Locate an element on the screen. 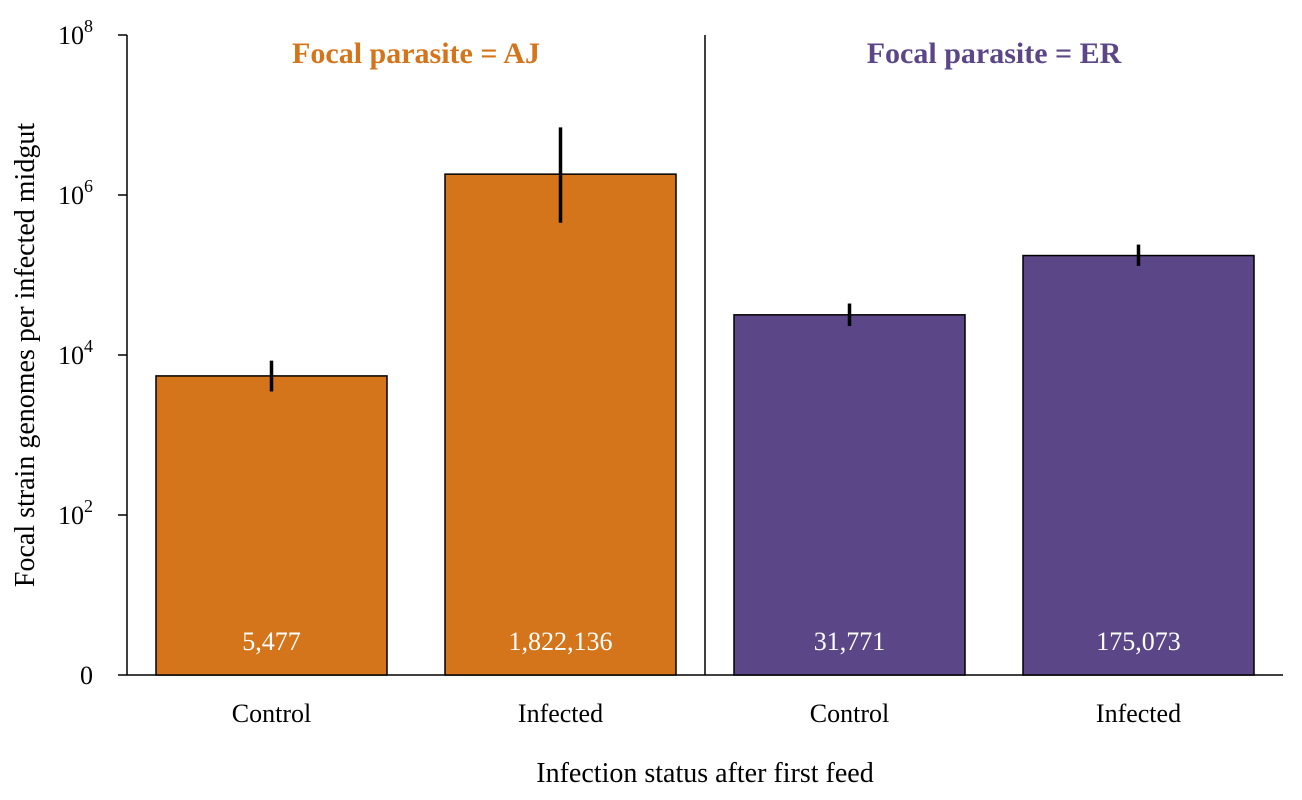 Image resolution: width=1302 pixels, height=800 pixels. bar-value-label: 5,477 is located at coordinates (271, 641).